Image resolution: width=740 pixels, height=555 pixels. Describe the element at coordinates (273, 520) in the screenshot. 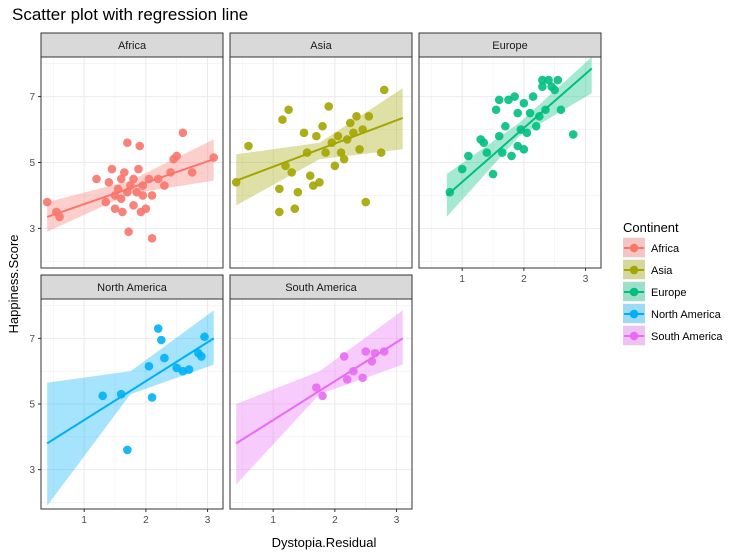

I see `x-tick-label: 1` at that location.